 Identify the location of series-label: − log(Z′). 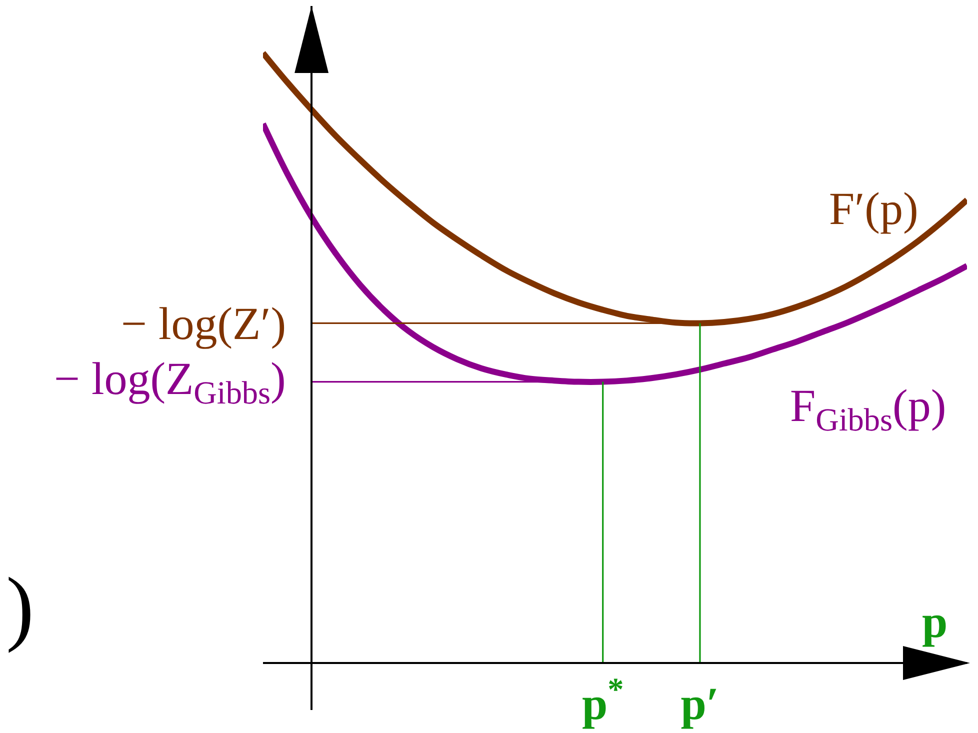
(203, 323).